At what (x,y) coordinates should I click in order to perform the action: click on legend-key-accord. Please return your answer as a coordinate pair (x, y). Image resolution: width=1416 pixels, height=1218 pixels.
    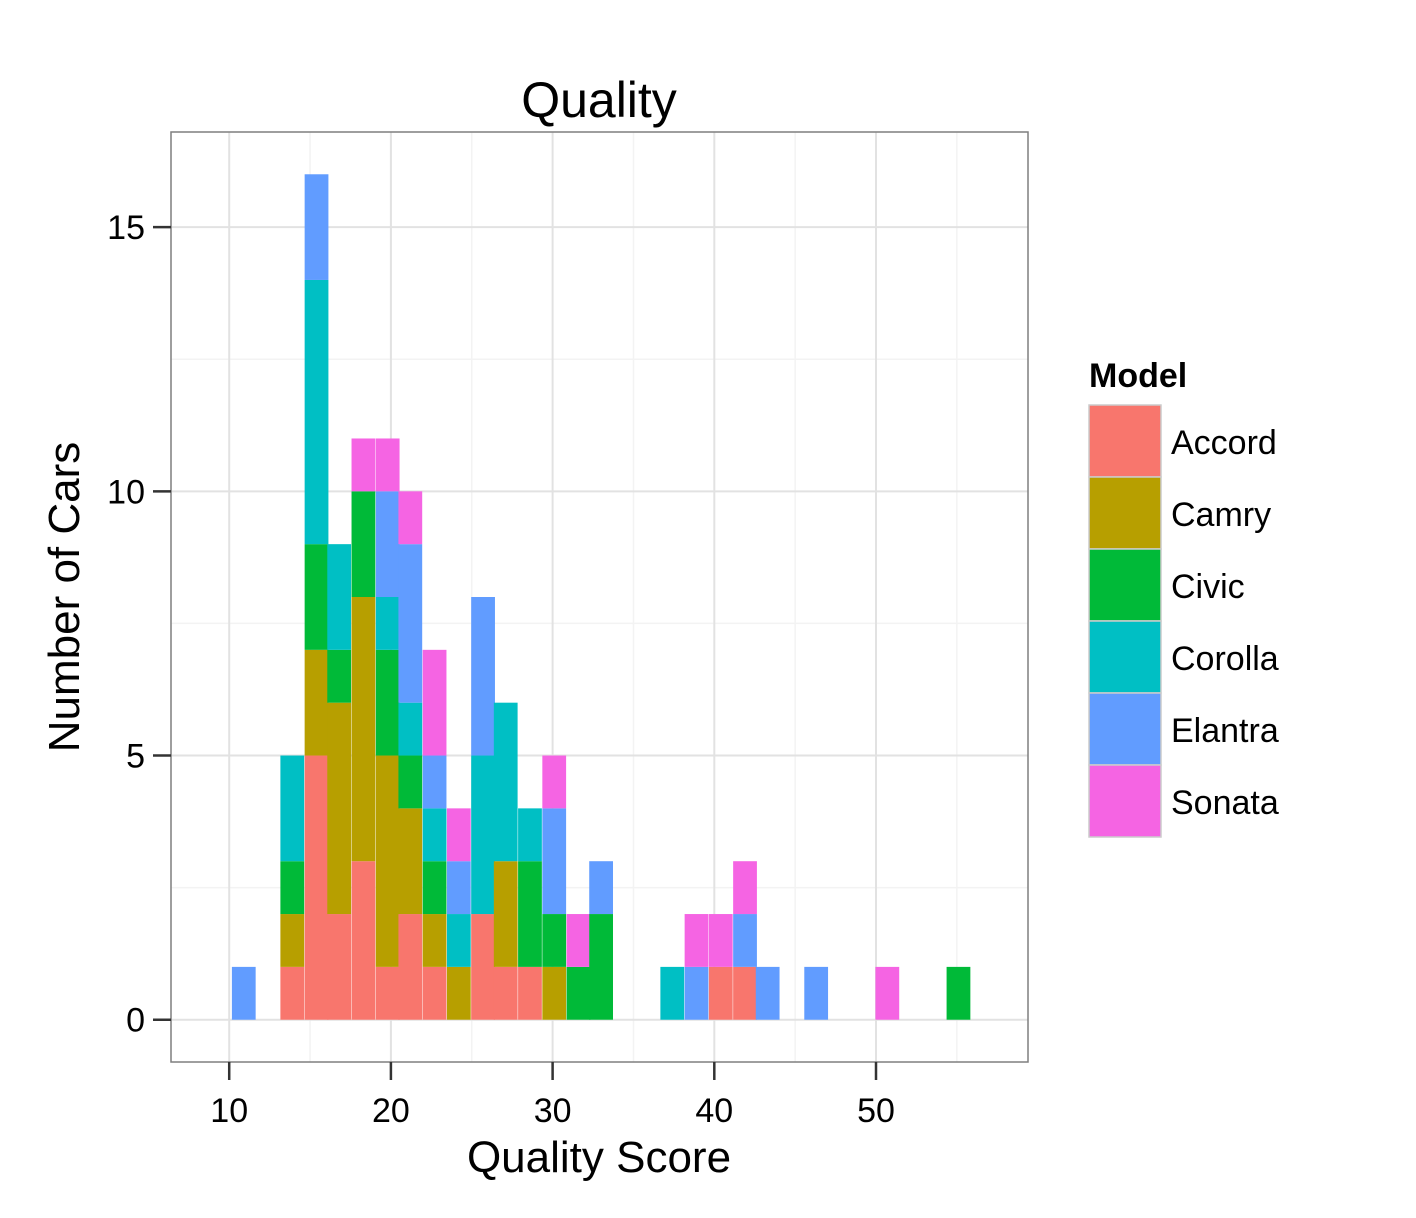
    Looking at the image, I should click on (1125, 441).